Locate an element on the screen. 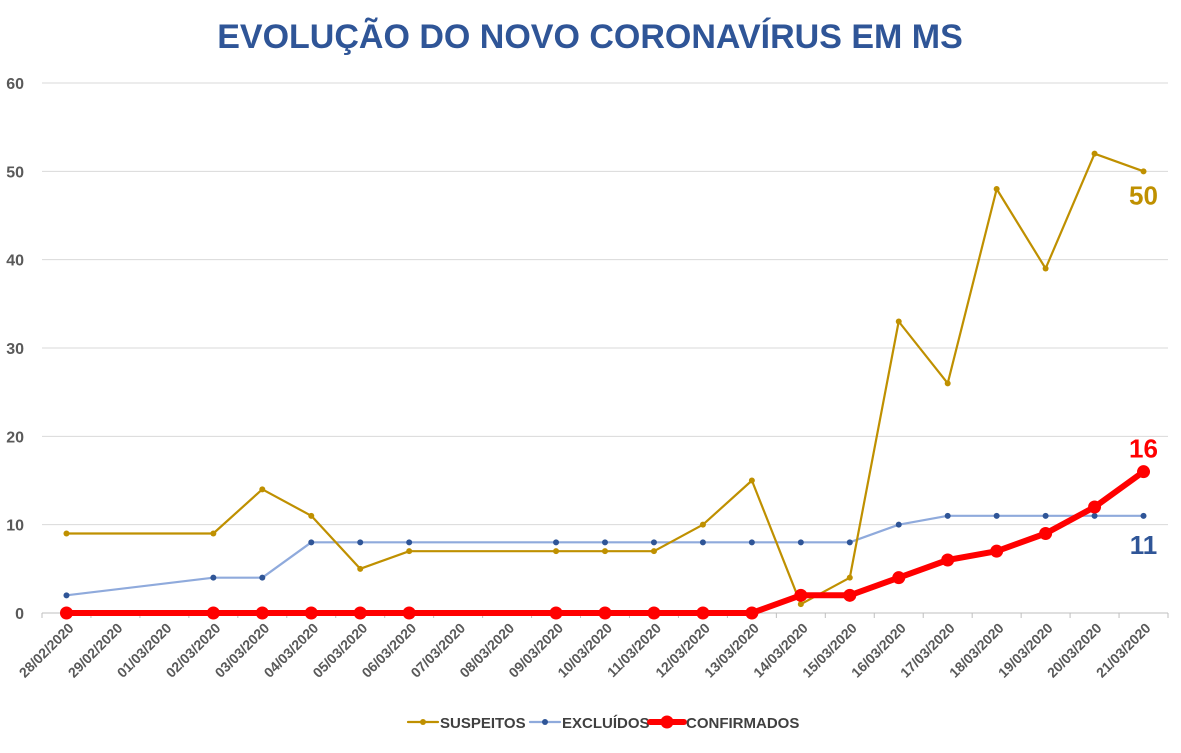 Image resolution: width=1181 pixels, height=753 pixels. y-tick-label: 50 is located at coordinates (15, 172).